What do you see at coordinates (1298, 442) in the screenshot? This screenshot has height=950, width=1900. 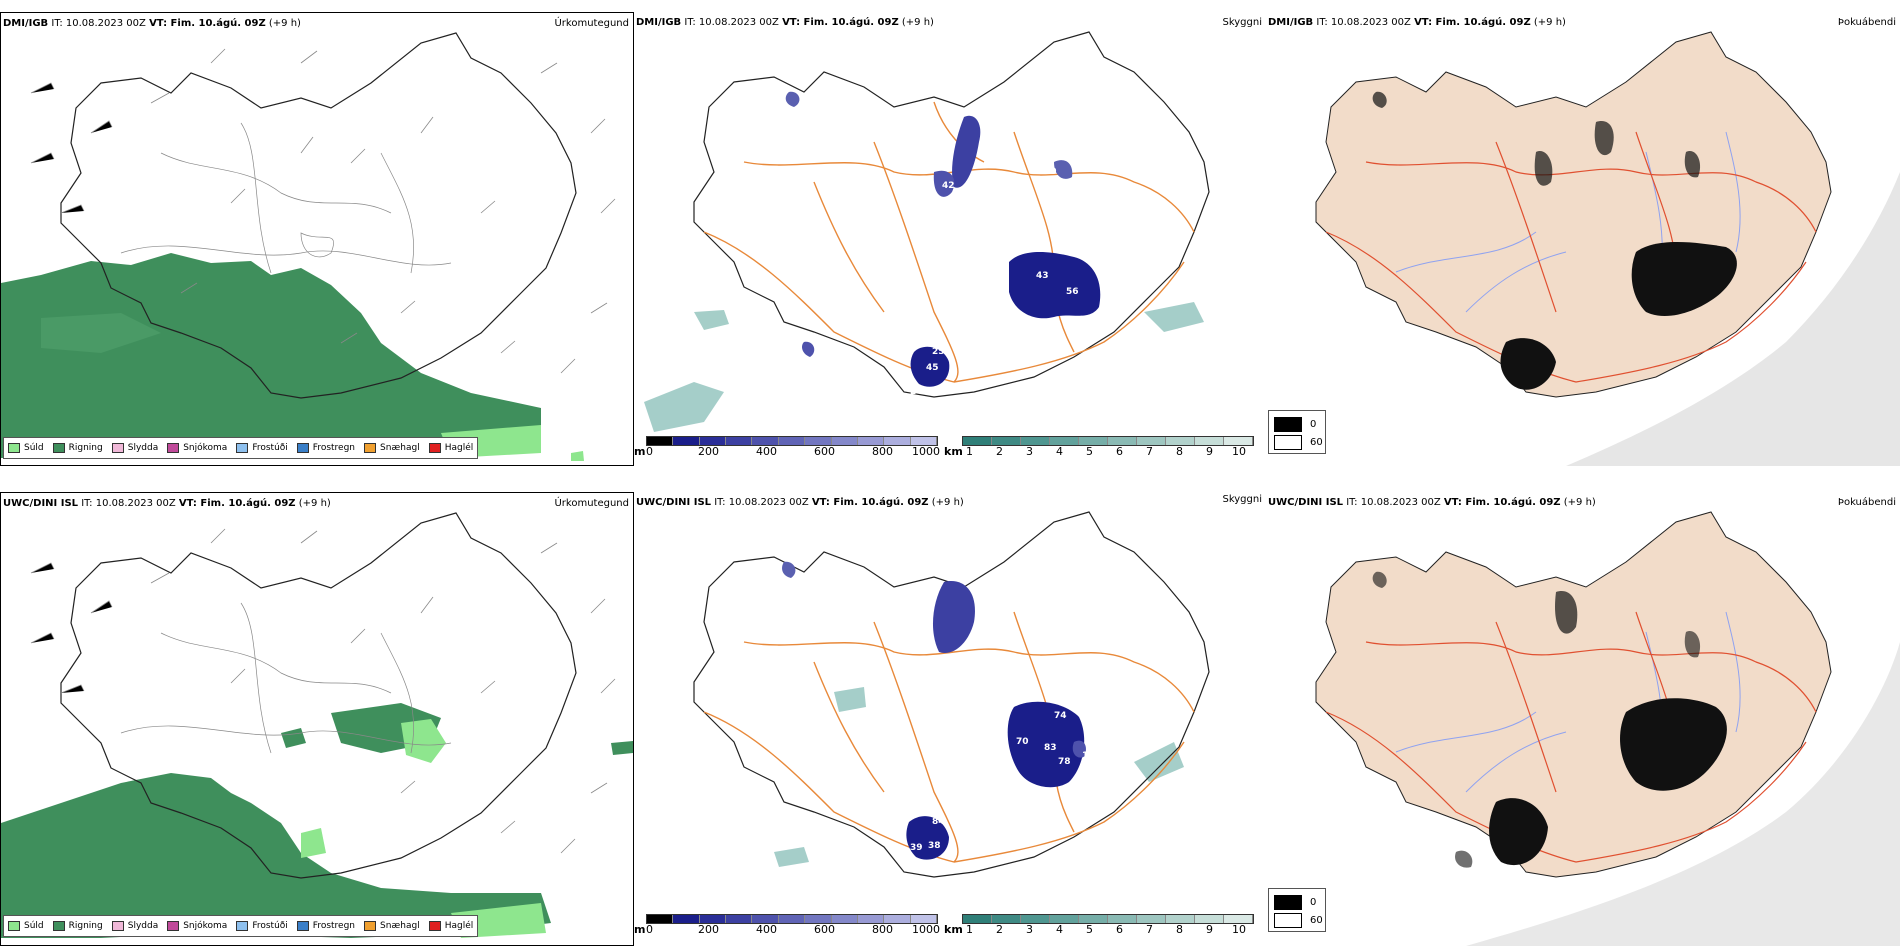 I see `fog-legend-row-60: 60` at bounding box center [1298, 442].